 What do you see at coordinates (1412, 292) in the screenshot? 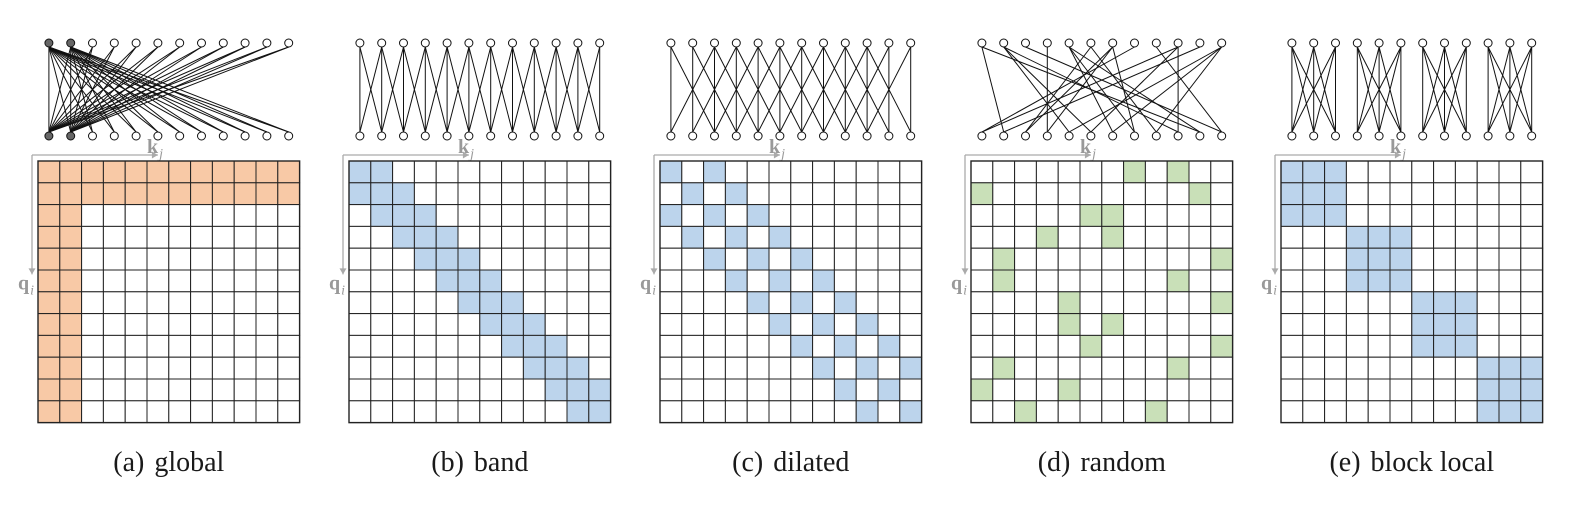
I see `attention-matrix` at bounding box center [1412, 292].